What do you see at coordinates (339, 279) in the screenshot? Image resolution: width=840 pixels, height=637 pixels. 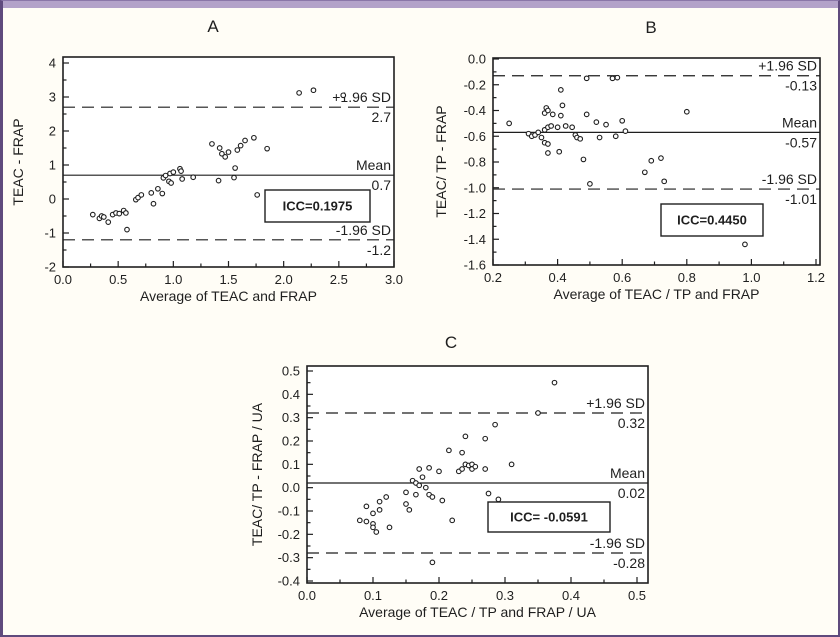 I see `panel-A-x-tick-label: 2.5` at bounding box center [339, 279].